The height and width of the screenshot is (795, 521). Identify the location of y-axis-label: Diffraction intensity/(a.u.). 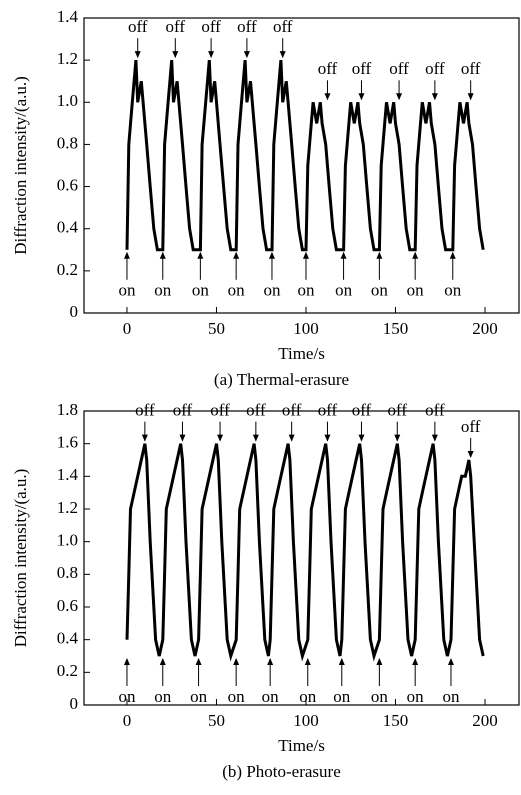
(20, 558).